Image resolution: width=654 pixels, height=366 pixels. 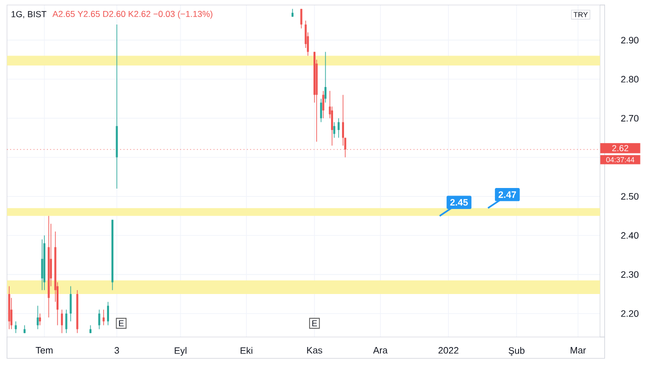 I want to click on x-tick-label: Eyl, so click(x=180, y=351).